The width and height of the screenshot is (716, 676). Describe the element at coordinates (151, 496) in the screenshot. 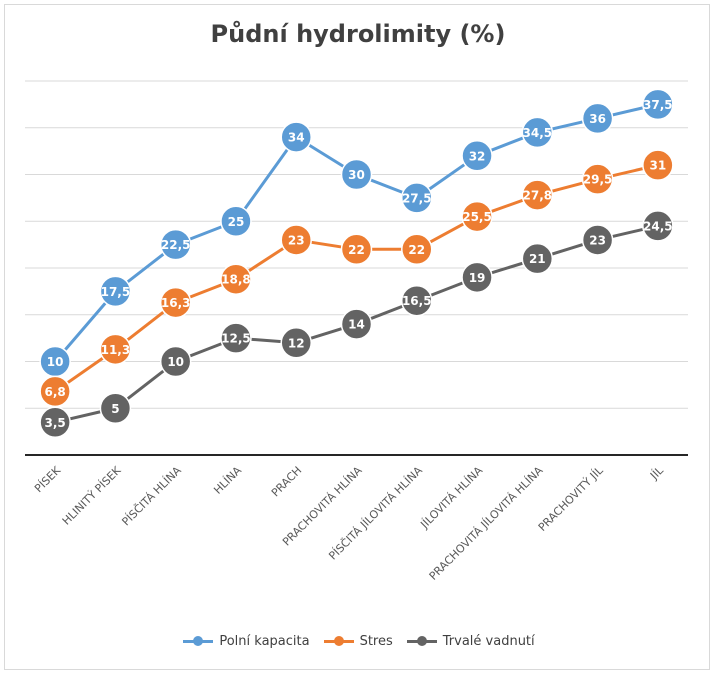

I see `x-tick-label: PÍSČITÁ HLÍNA` at that location.